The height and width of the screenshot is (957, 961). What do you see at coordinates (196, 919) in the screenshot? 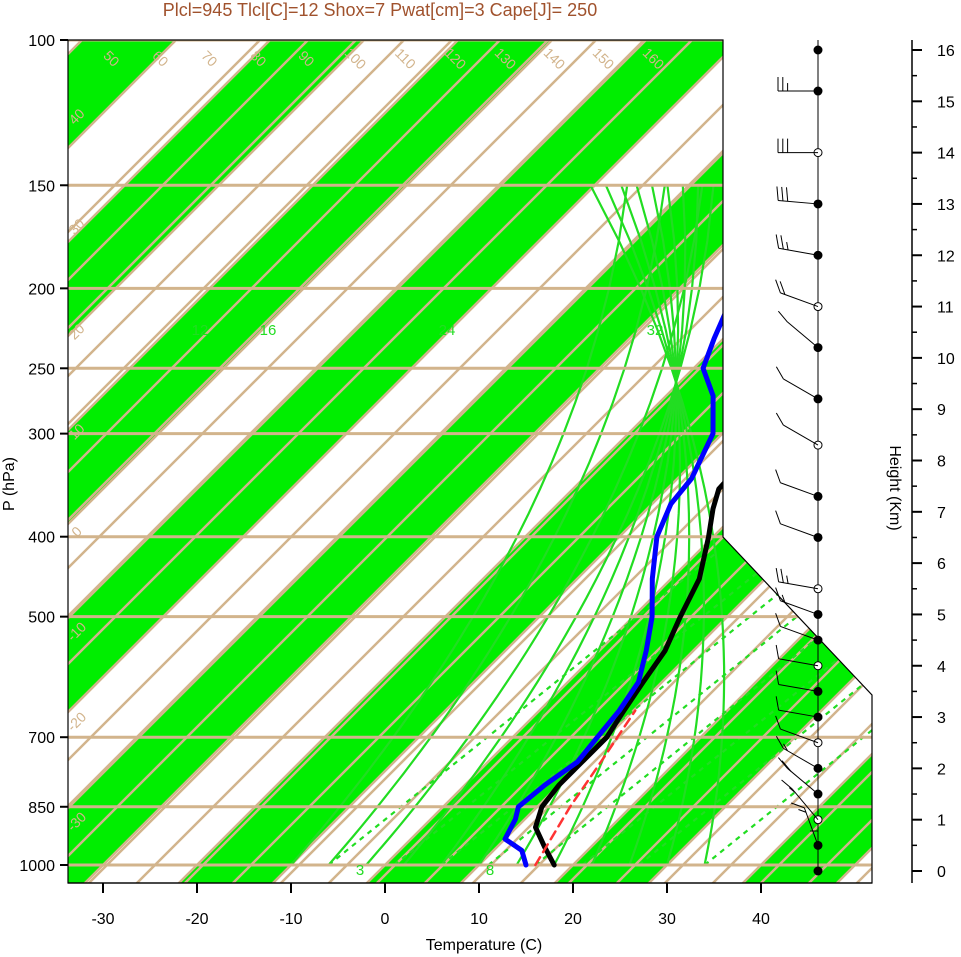
I see `x-tick-label: -20` at bounding box center [196, 919].